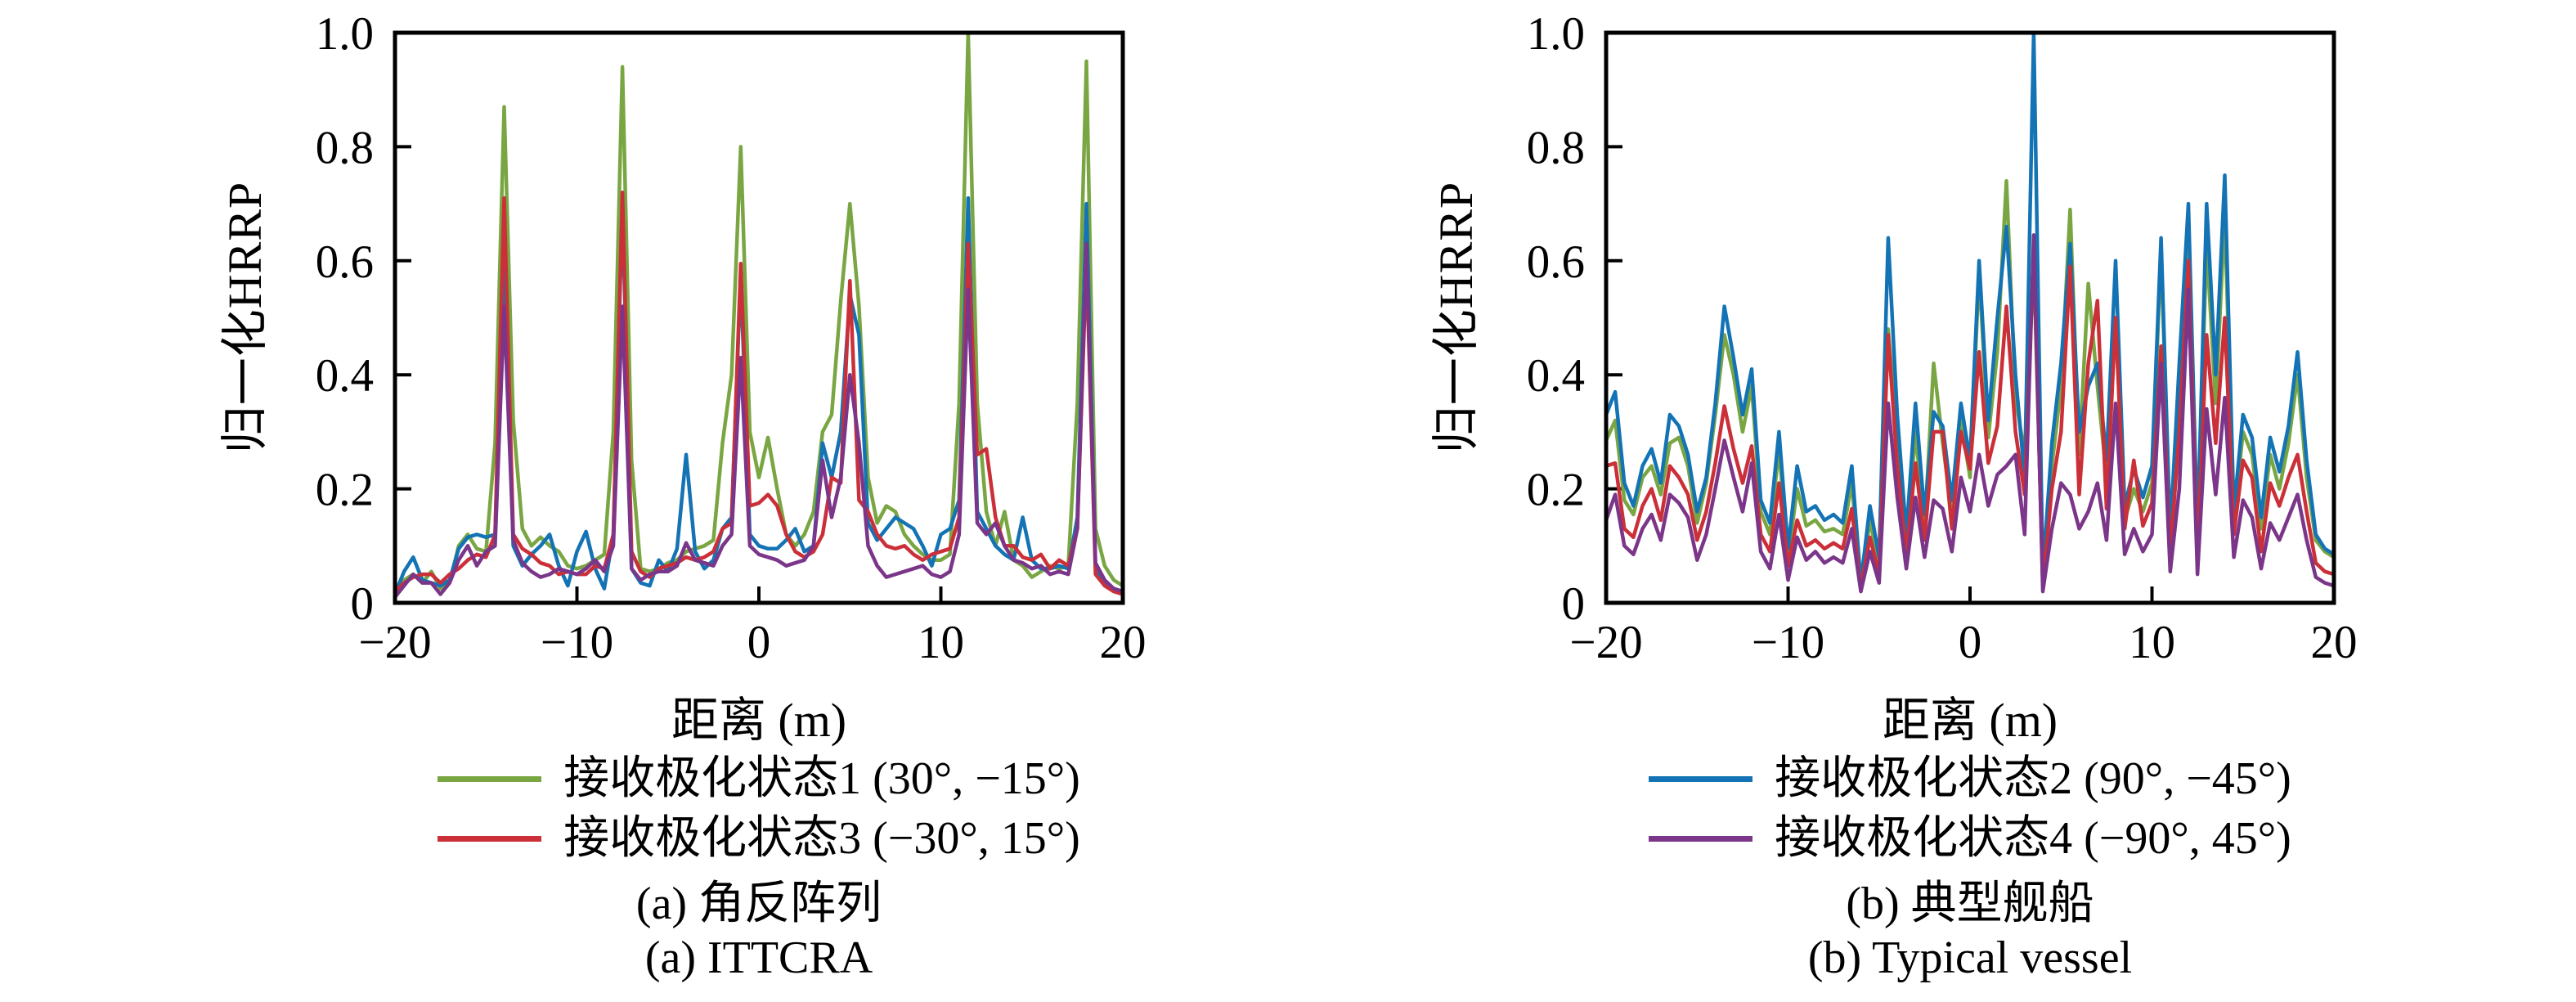 This screenshot has width=2576, height=1002. Describe the element at coordinates (2033, 779) in the screenshot. I see `legend-label-state2: 接收极化状态2 (90°, −45°)` at that location.